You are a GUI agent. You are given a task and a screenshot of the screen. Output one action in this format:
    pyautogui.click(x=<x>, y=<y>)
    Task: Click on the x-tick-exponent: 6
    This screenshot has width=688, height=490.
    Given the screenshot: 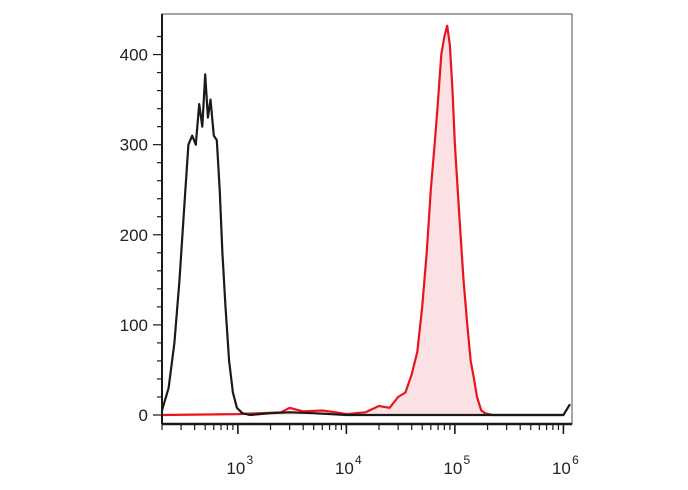 What is the action you would take?
    pyautogui.click(x=575, y=460)
    